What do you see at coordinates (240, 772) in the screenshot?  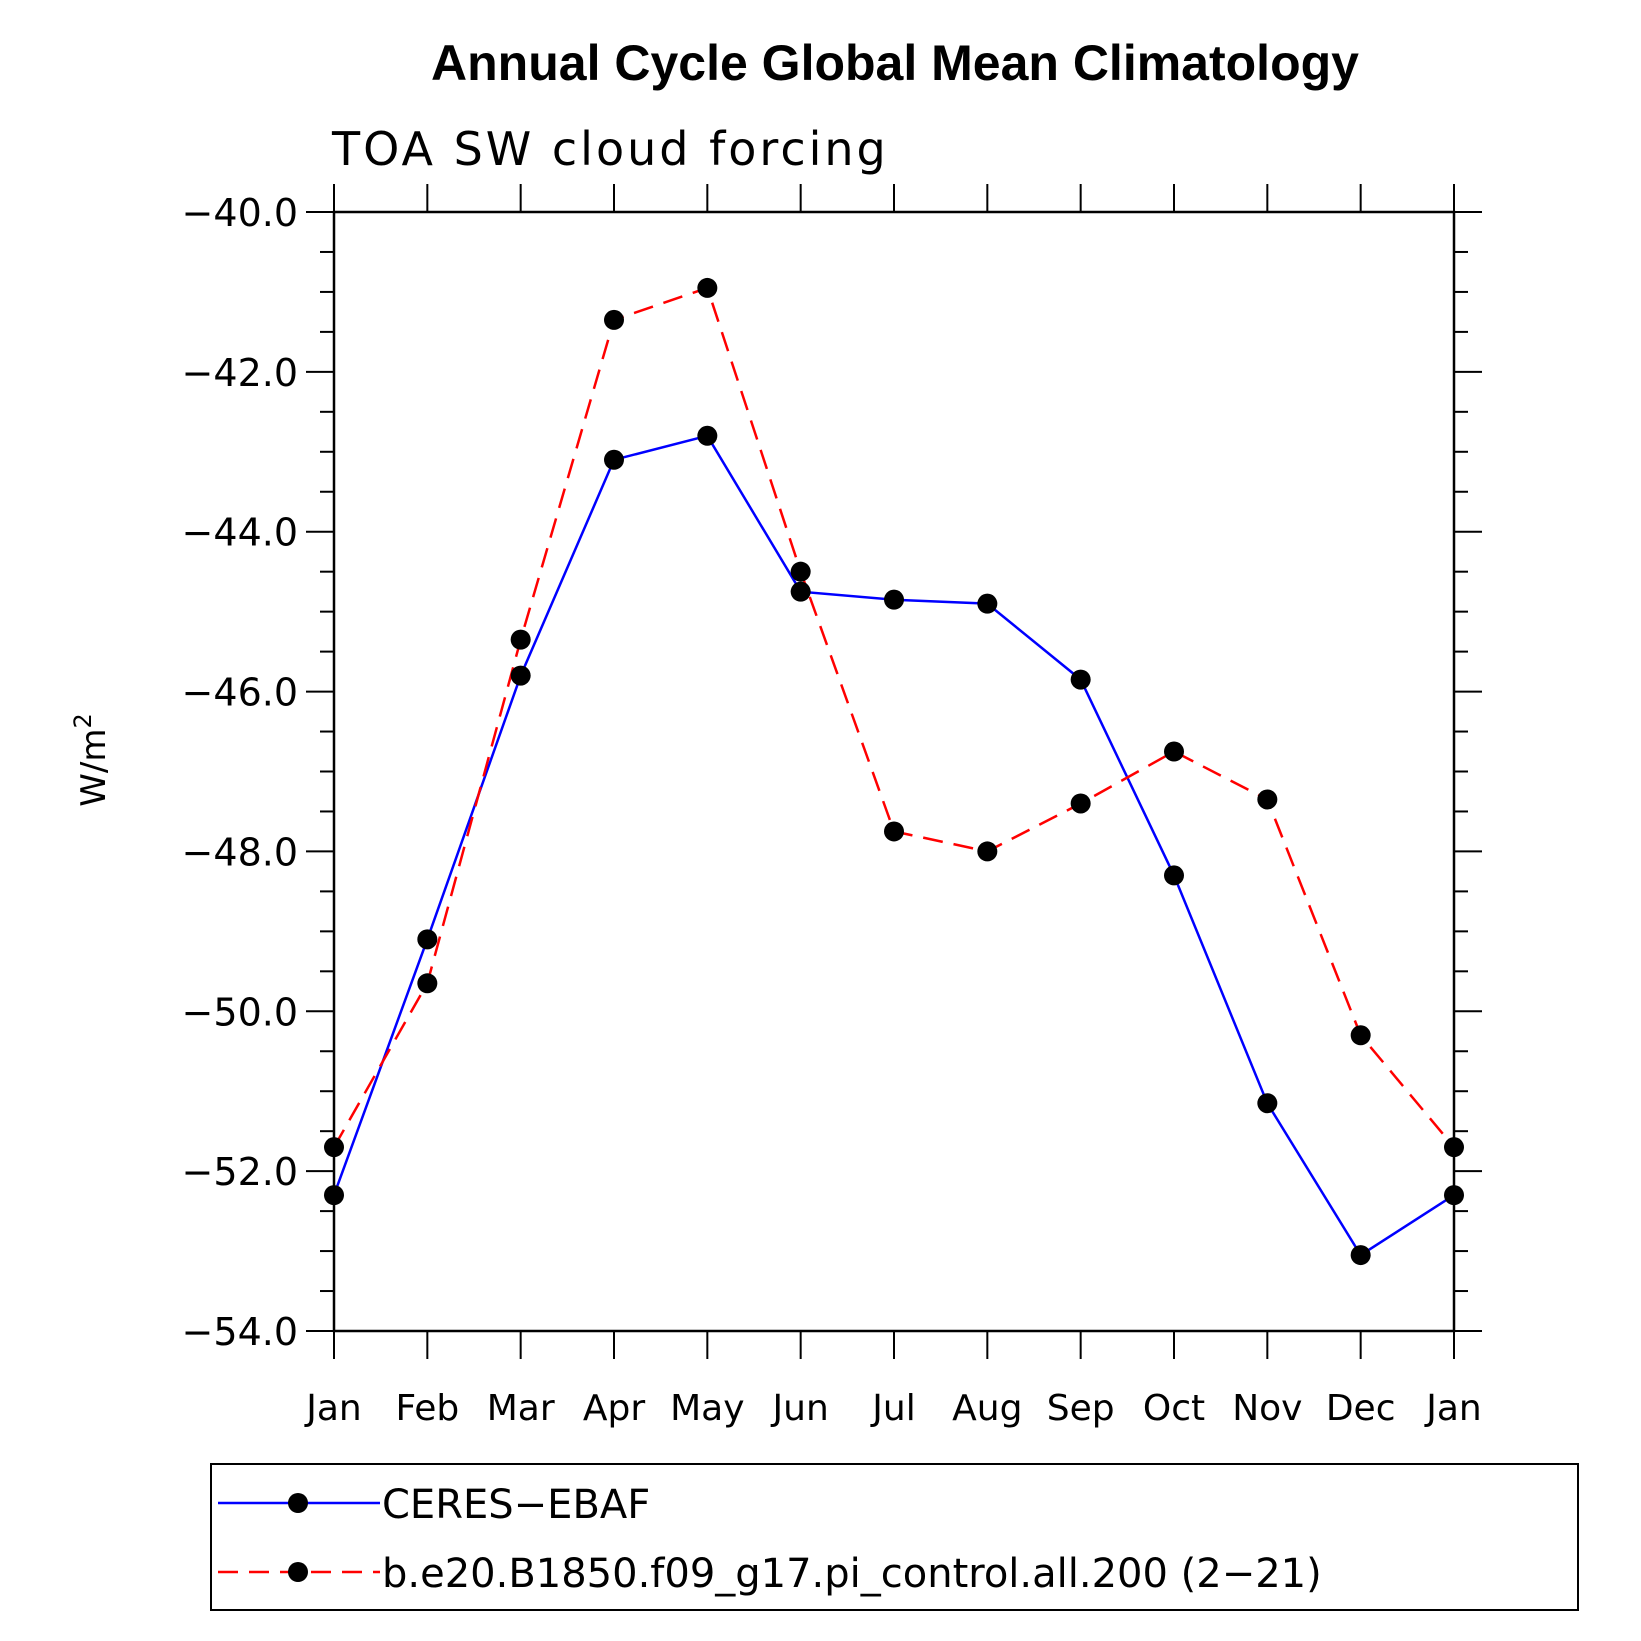 I see `y-tick-labels: −54.0 −52.0 −50.0 −48.0 −46.0 −44.0 −42.0 −40.0` at bounding box center [240, 772].